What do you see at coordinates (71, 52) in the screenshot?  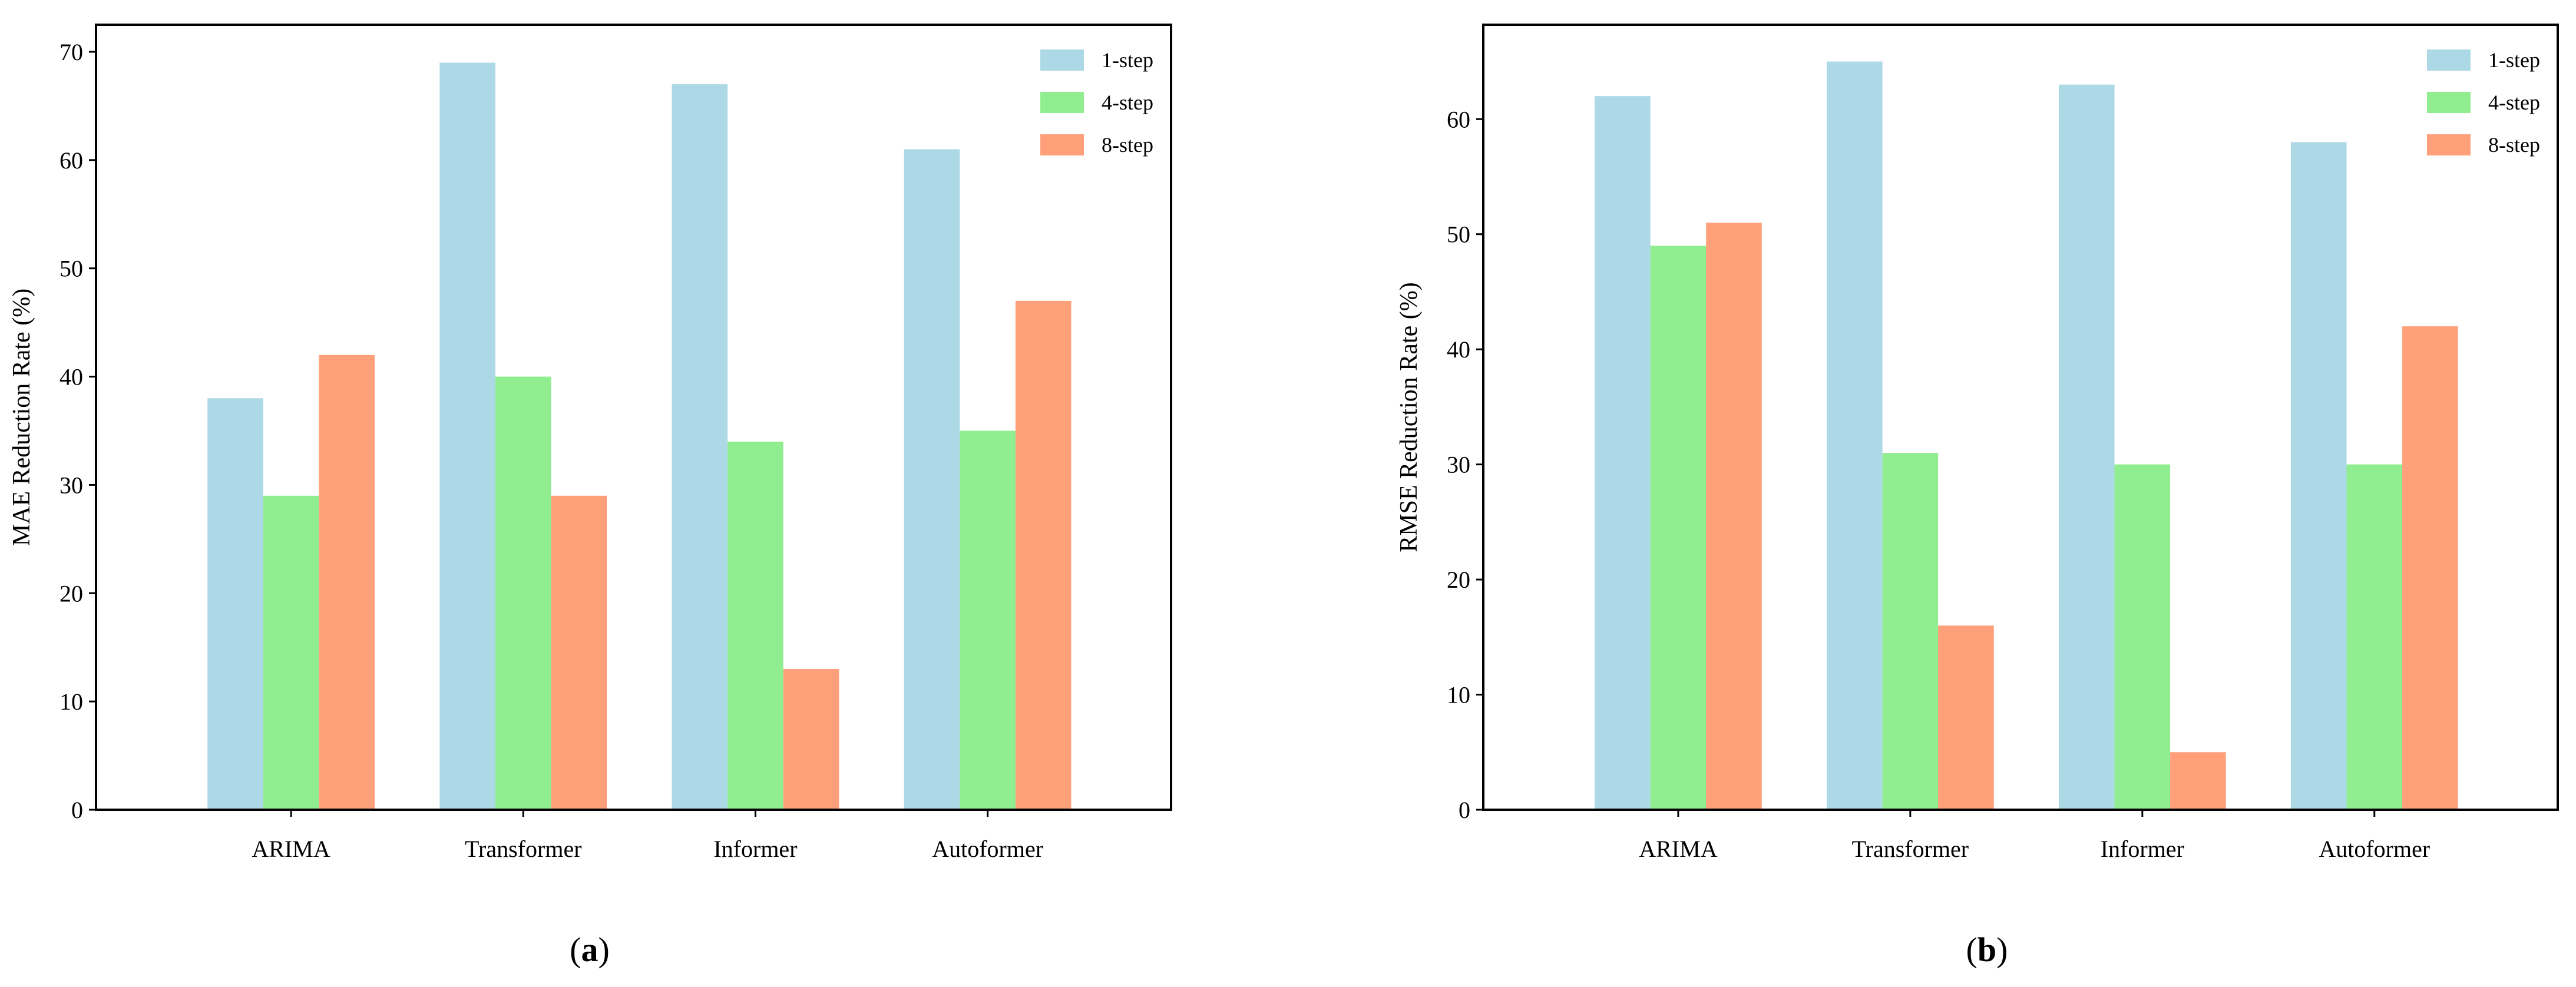 I see `y-tick-label: 70` at bounding box center [71, 52].